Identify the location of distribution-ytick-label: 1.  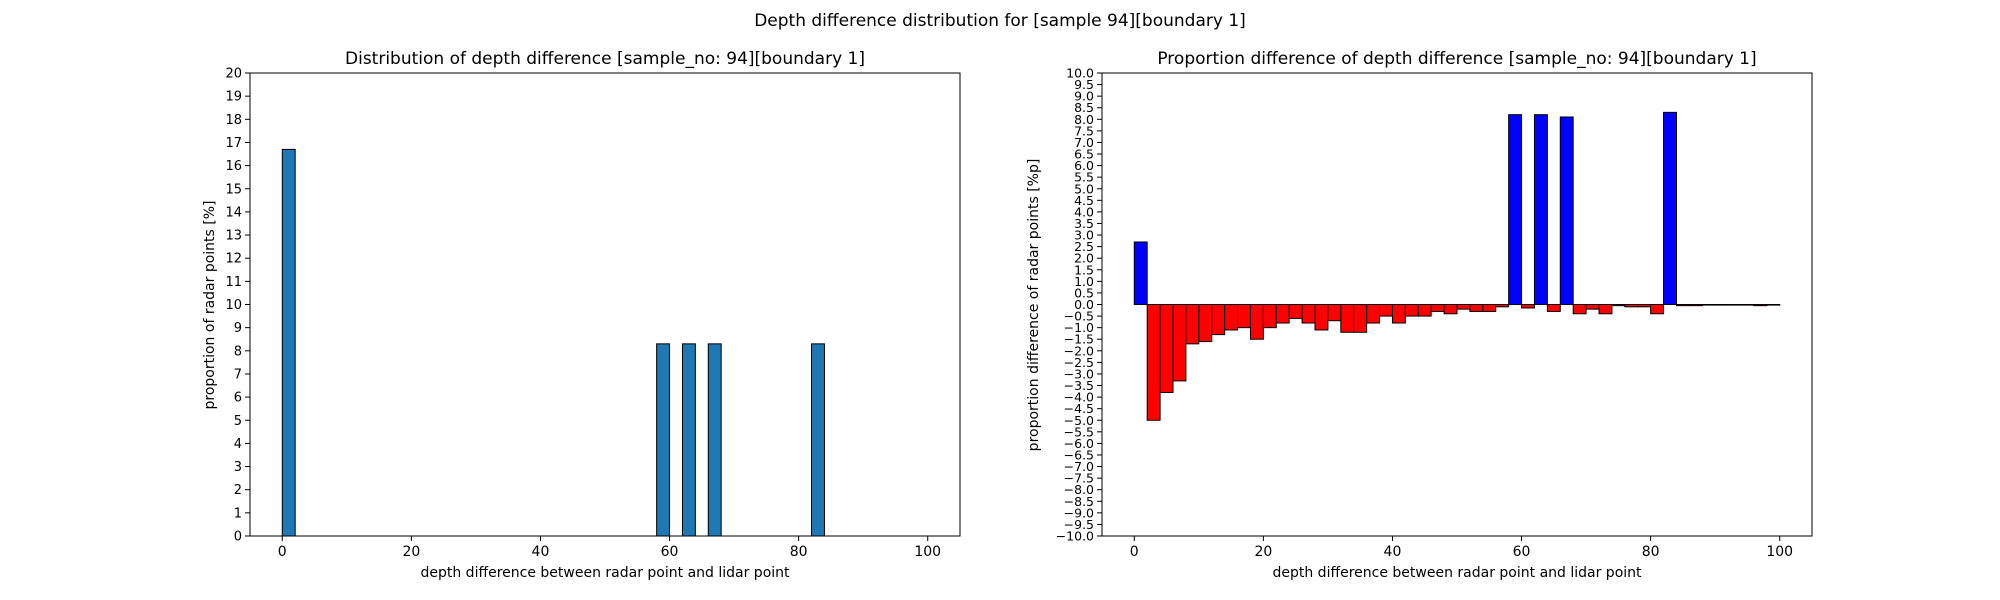
(238, 513).